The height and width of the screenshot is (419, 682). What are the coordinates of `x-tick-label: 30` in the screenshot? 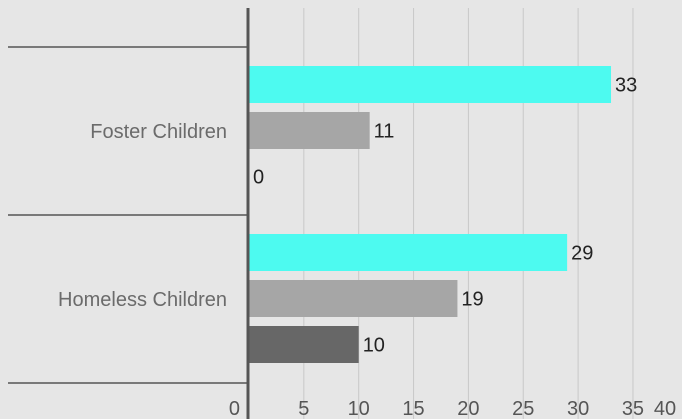 It's located at (578, 408).